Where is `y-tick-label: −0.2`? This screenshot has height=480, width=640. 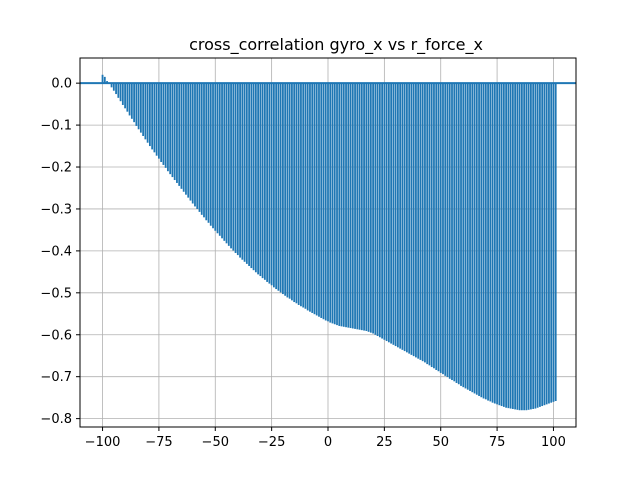
y-tick-label: −0.2 is located at coordinates (56, 168).